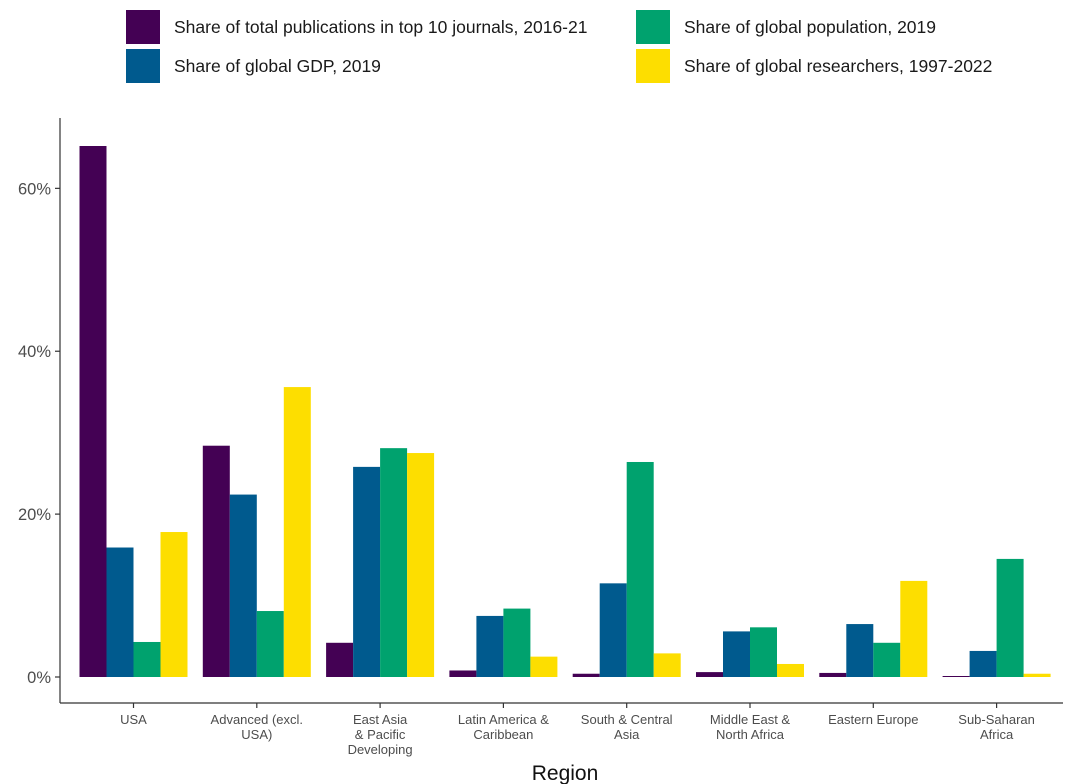 The width and height of the screenshot is (1065, 784). What do you see at coordinates (503, 719) in the screenshot?
I see `x-tick-label-line: Latin America &` at bounding box center [503, 719].